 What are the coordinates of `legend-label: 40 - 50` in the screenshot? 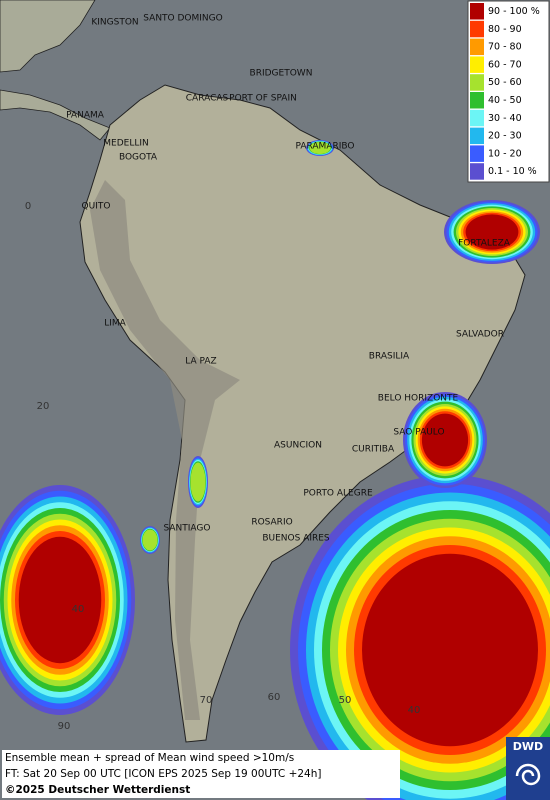 It's located at (505, 100).